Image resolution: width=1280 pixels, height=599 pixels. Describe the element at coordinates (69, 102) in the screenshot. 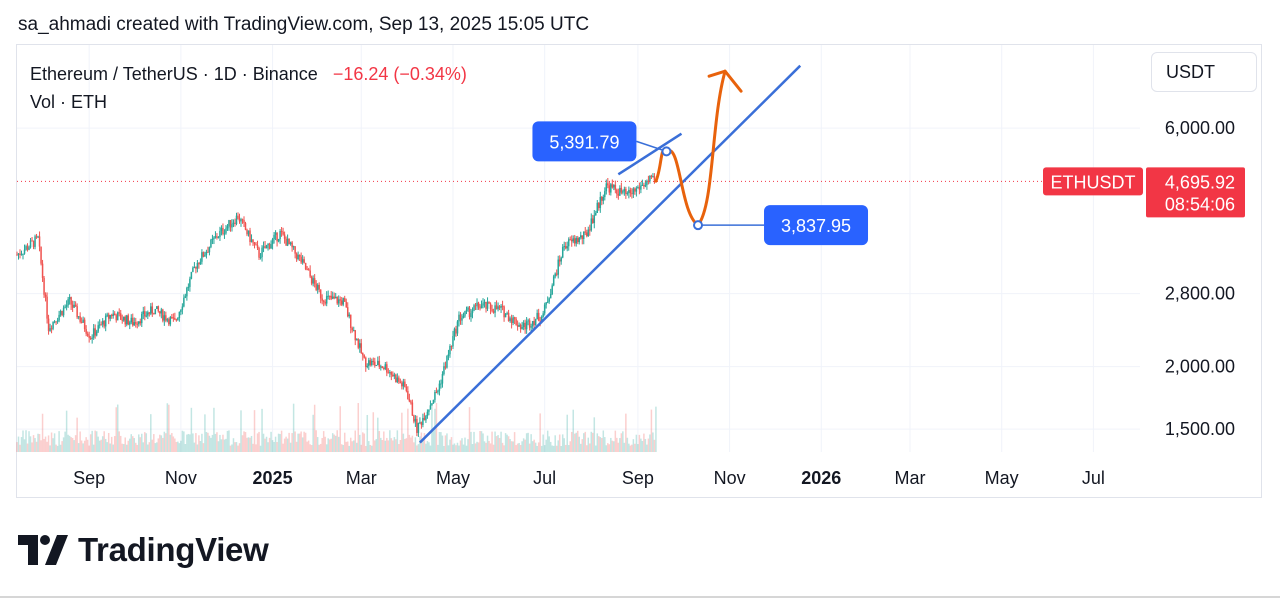

I see `volume-legend: Vol · ETH` at that location.